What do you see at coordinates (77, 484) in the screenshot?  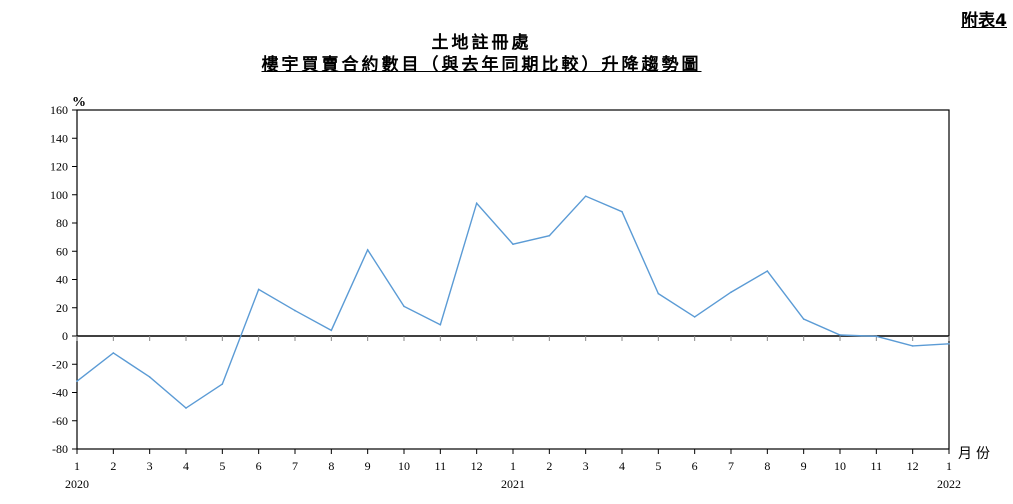 I see `year-label: 2020` at bounding box center [77, 484].